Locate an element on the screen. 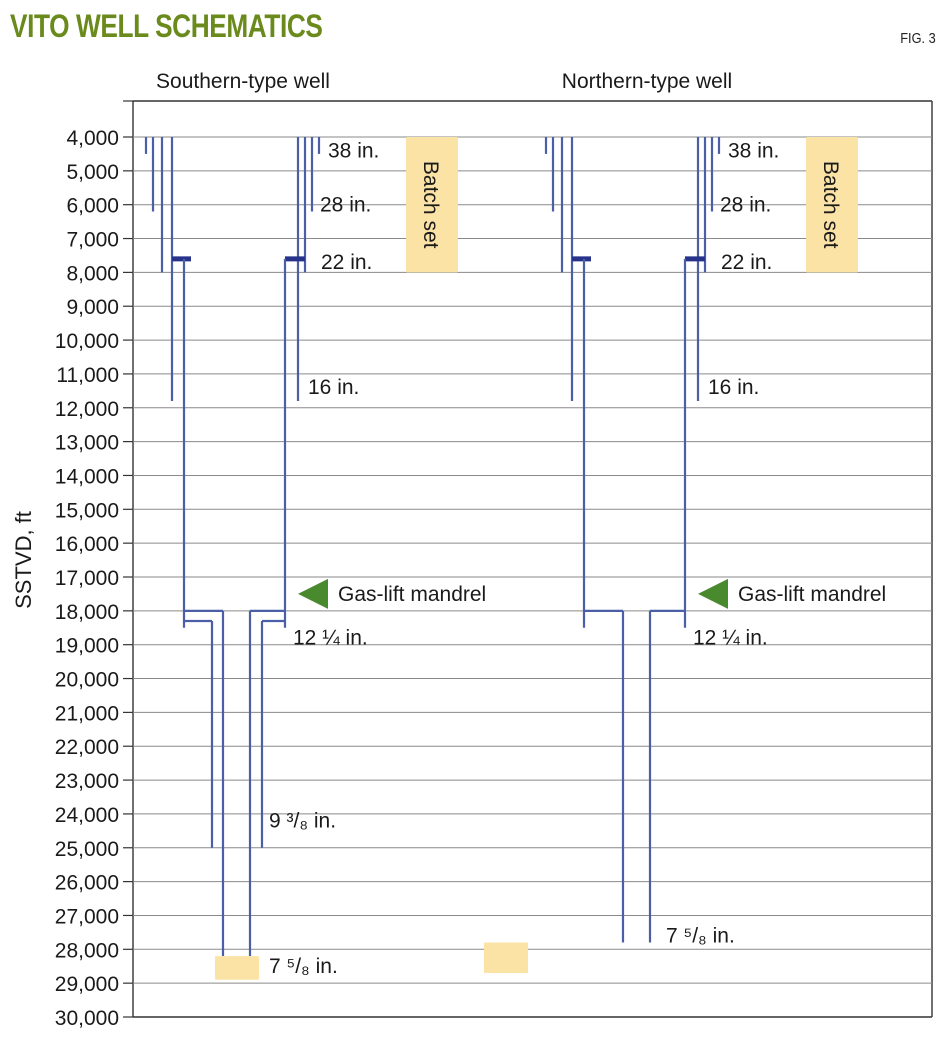 The width and height of the screenshot is (950, 1050). y-tick-label: 12,000 is located at coordinates (87, 409).